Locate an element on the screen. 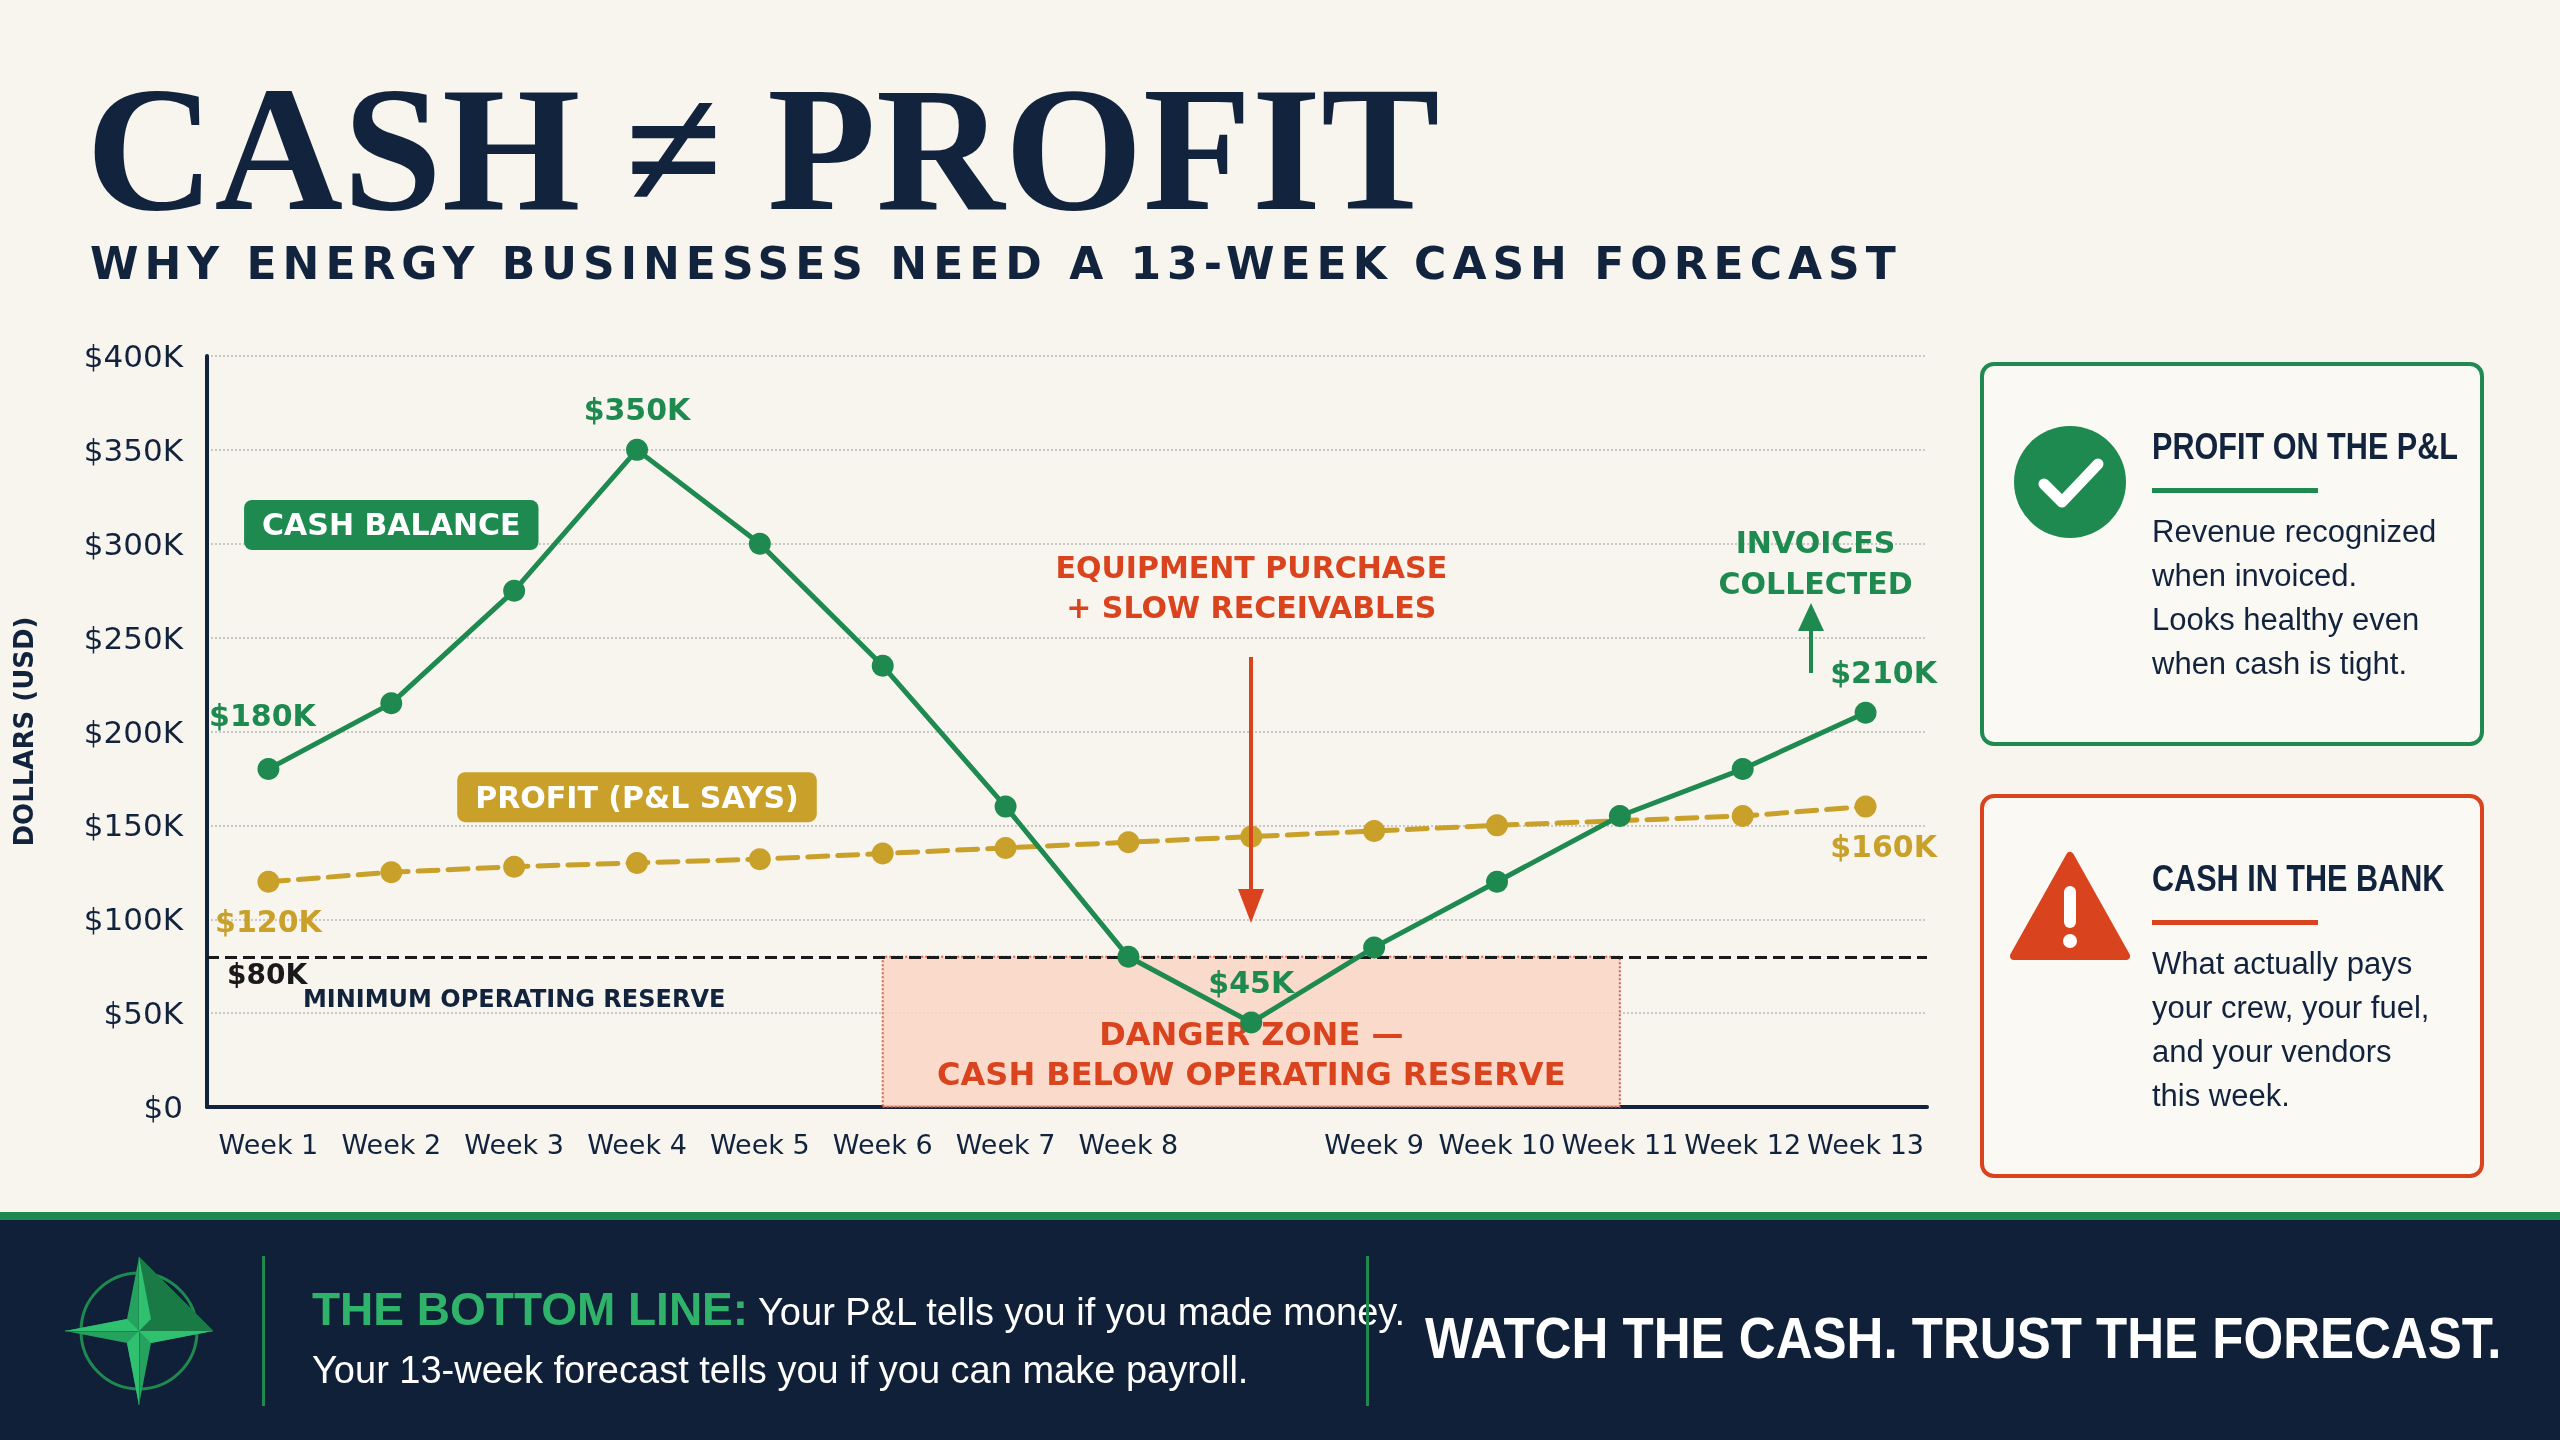 The image size is (2560, 1440). y-tick-label: $300K is located at coordinates (133, 543).